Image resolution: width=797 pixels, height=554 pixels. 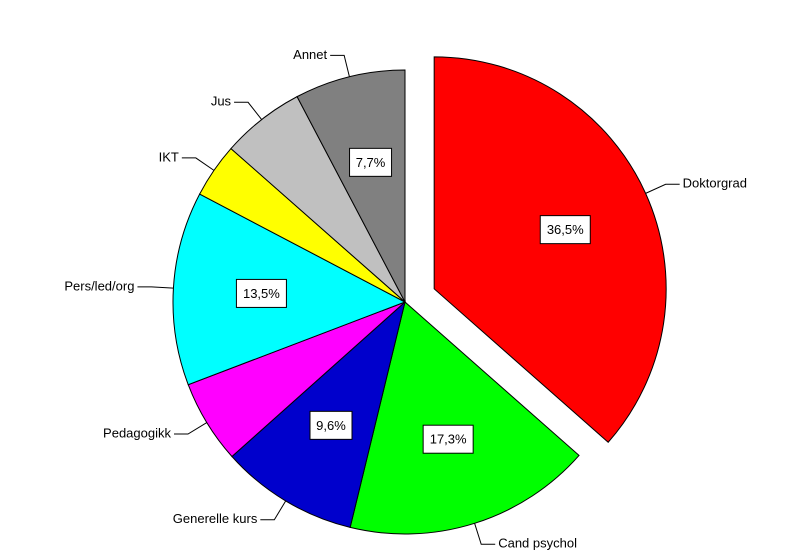 I want to click on slice-label: Annet, so click(x=310, y=54).